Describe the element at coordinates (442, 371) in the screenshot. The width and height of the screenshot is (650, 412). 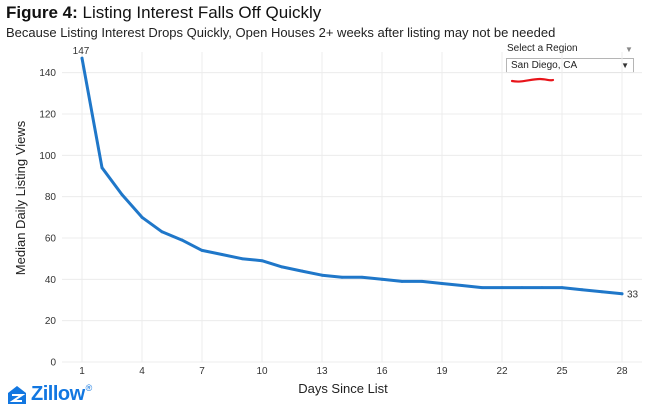
I see `x-tick-label: 19` at that location.